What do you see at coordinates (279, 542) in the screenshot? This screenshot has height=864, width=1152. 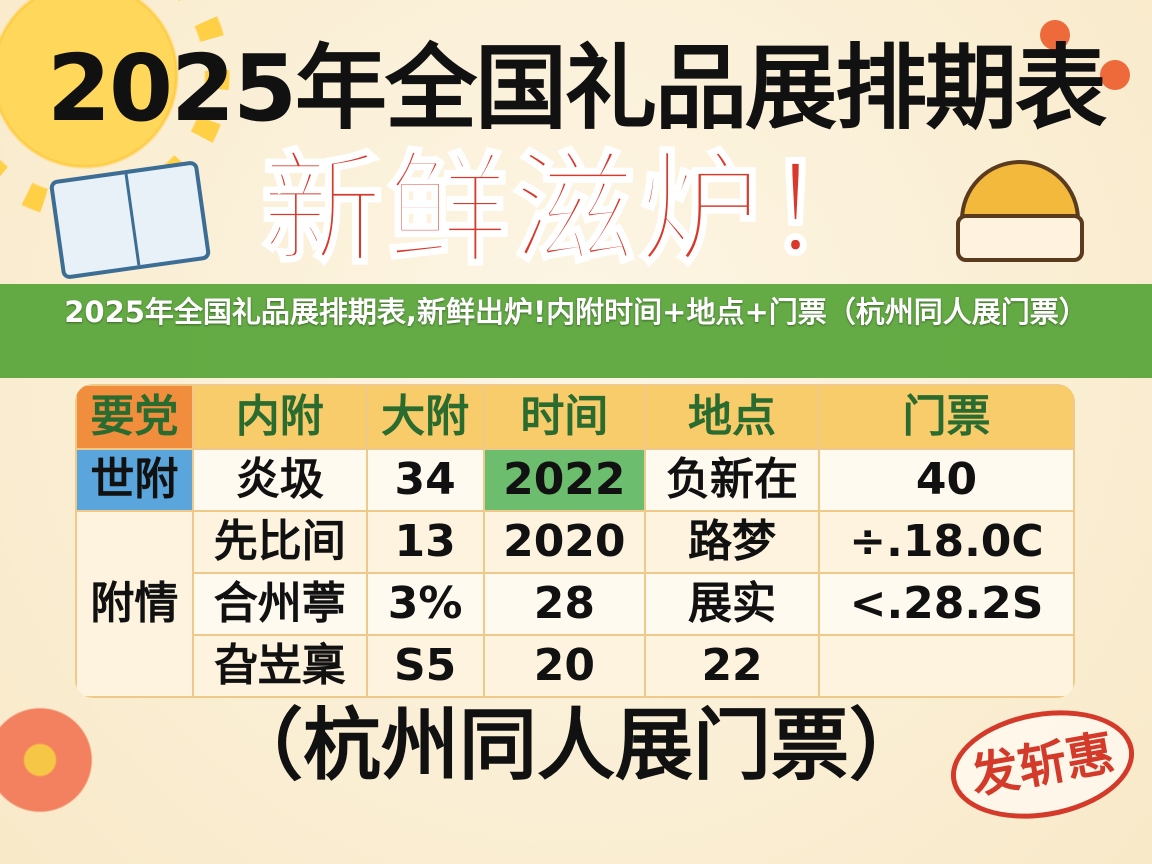 I see `table-cell: 先比间` at bounding box center [279, 542].